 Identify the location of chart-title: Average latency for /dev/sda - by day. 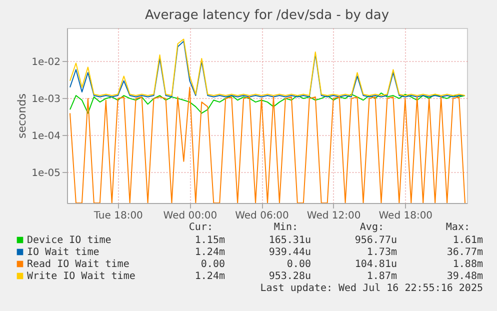
(267, 15).